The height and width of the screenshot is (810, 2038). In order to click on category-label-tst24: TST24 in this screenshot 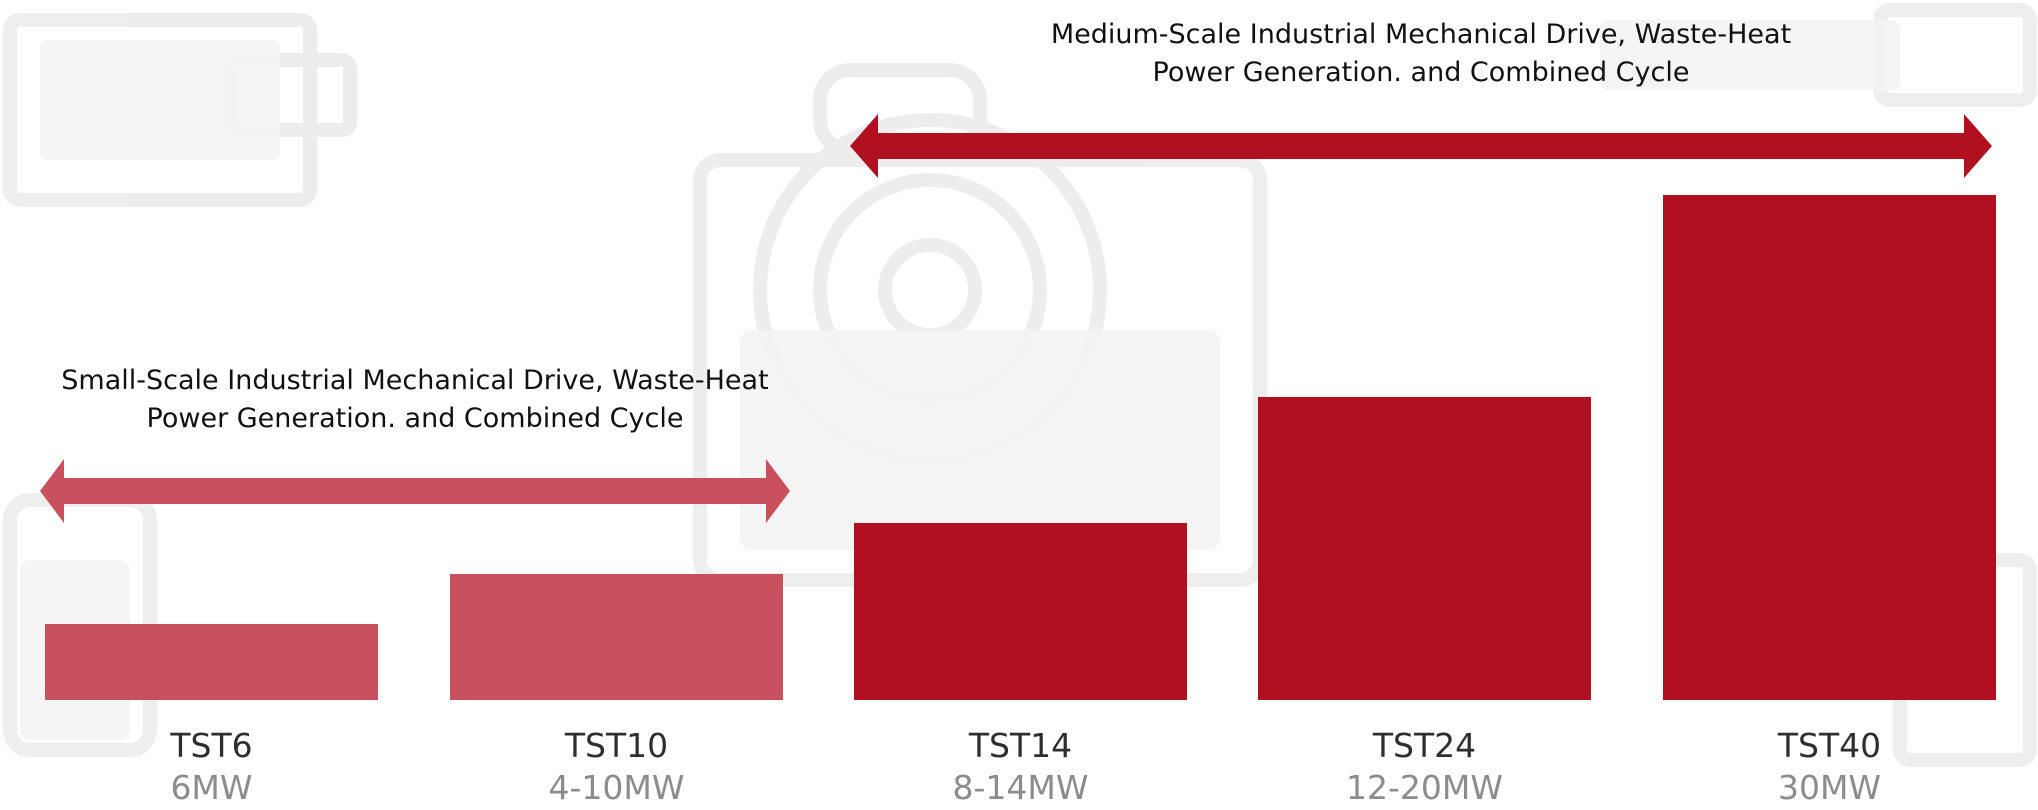, I will do `click(1424, 745)`.